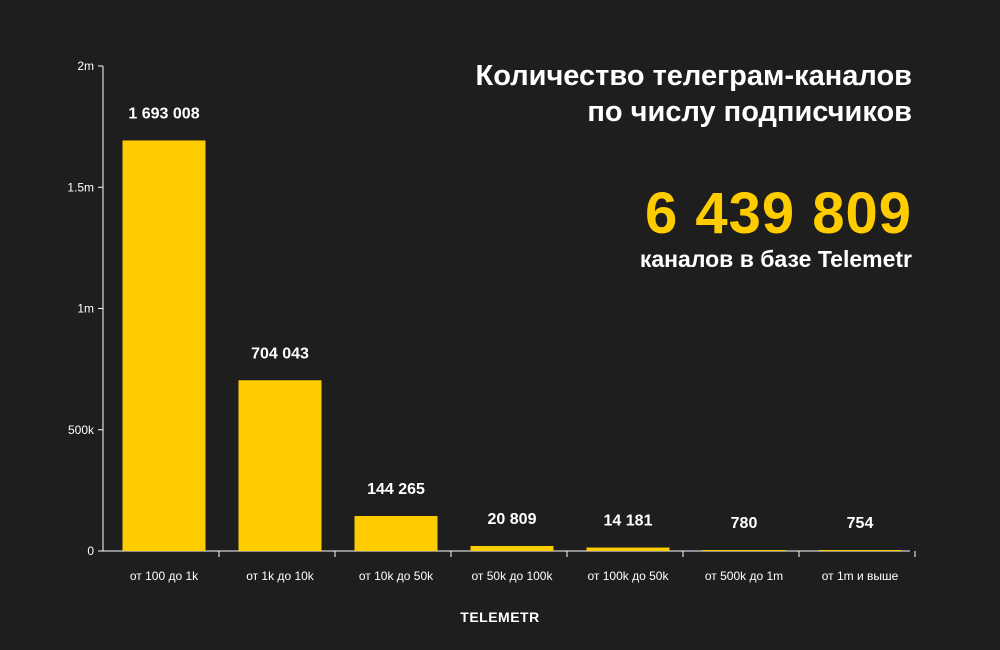  Describe the element at coordinates (90, 551) in the screenshot. I see `y-tick-label: 0` at that location.